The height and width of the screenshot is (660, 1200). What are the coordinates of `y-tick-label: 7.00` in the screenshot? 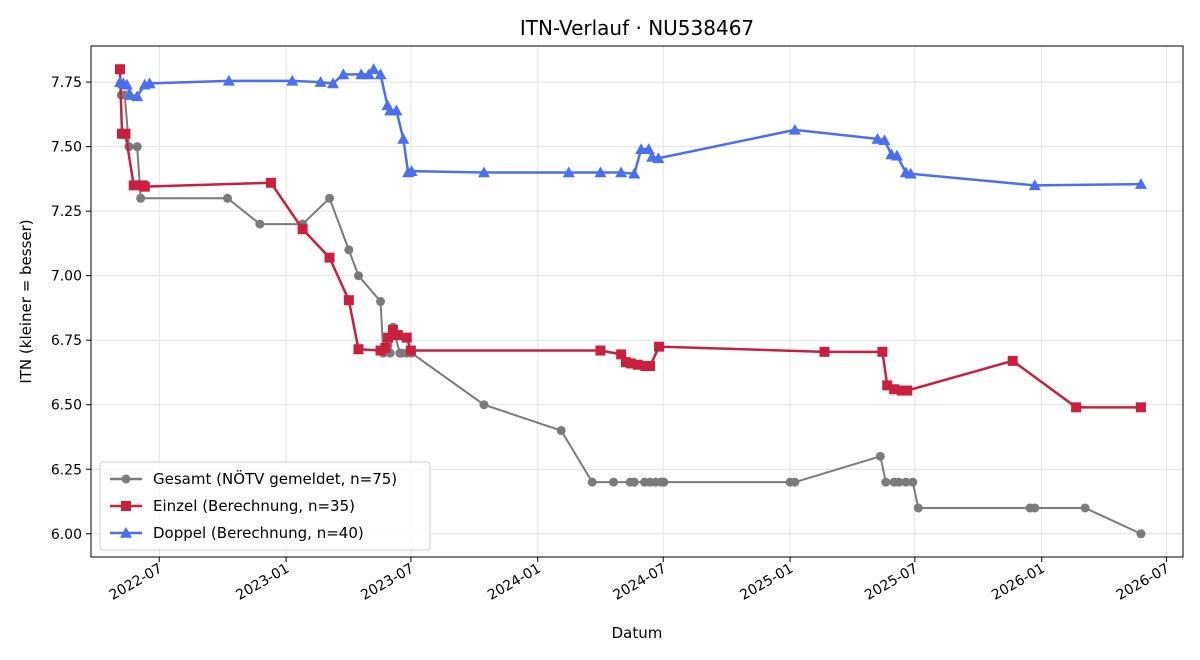 It's located at (66, 277).